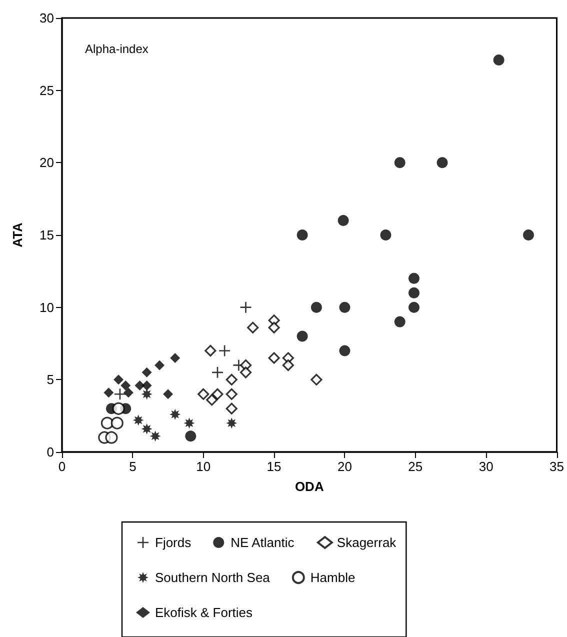  What do you see at coordinates (50, 452) in the screenshot?
I see `y-tick-label: 0` at bounding box center [50, 452].